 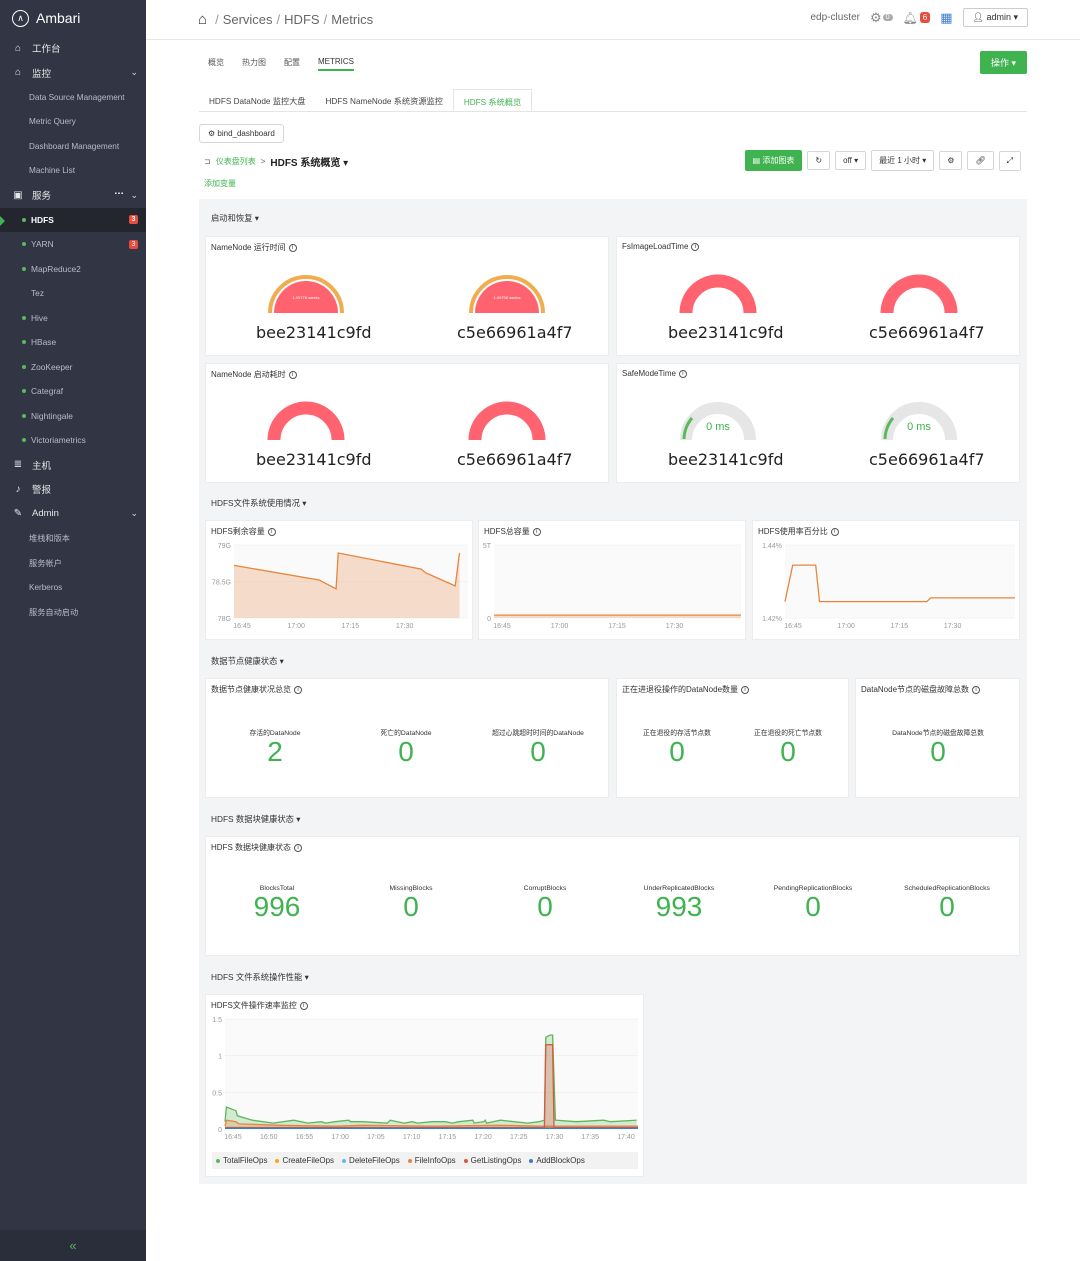 What do you see at coordinates (247, 19) in the screenshot?
I see `breadcrumb-services: Services` at bounding box center [247, 19].